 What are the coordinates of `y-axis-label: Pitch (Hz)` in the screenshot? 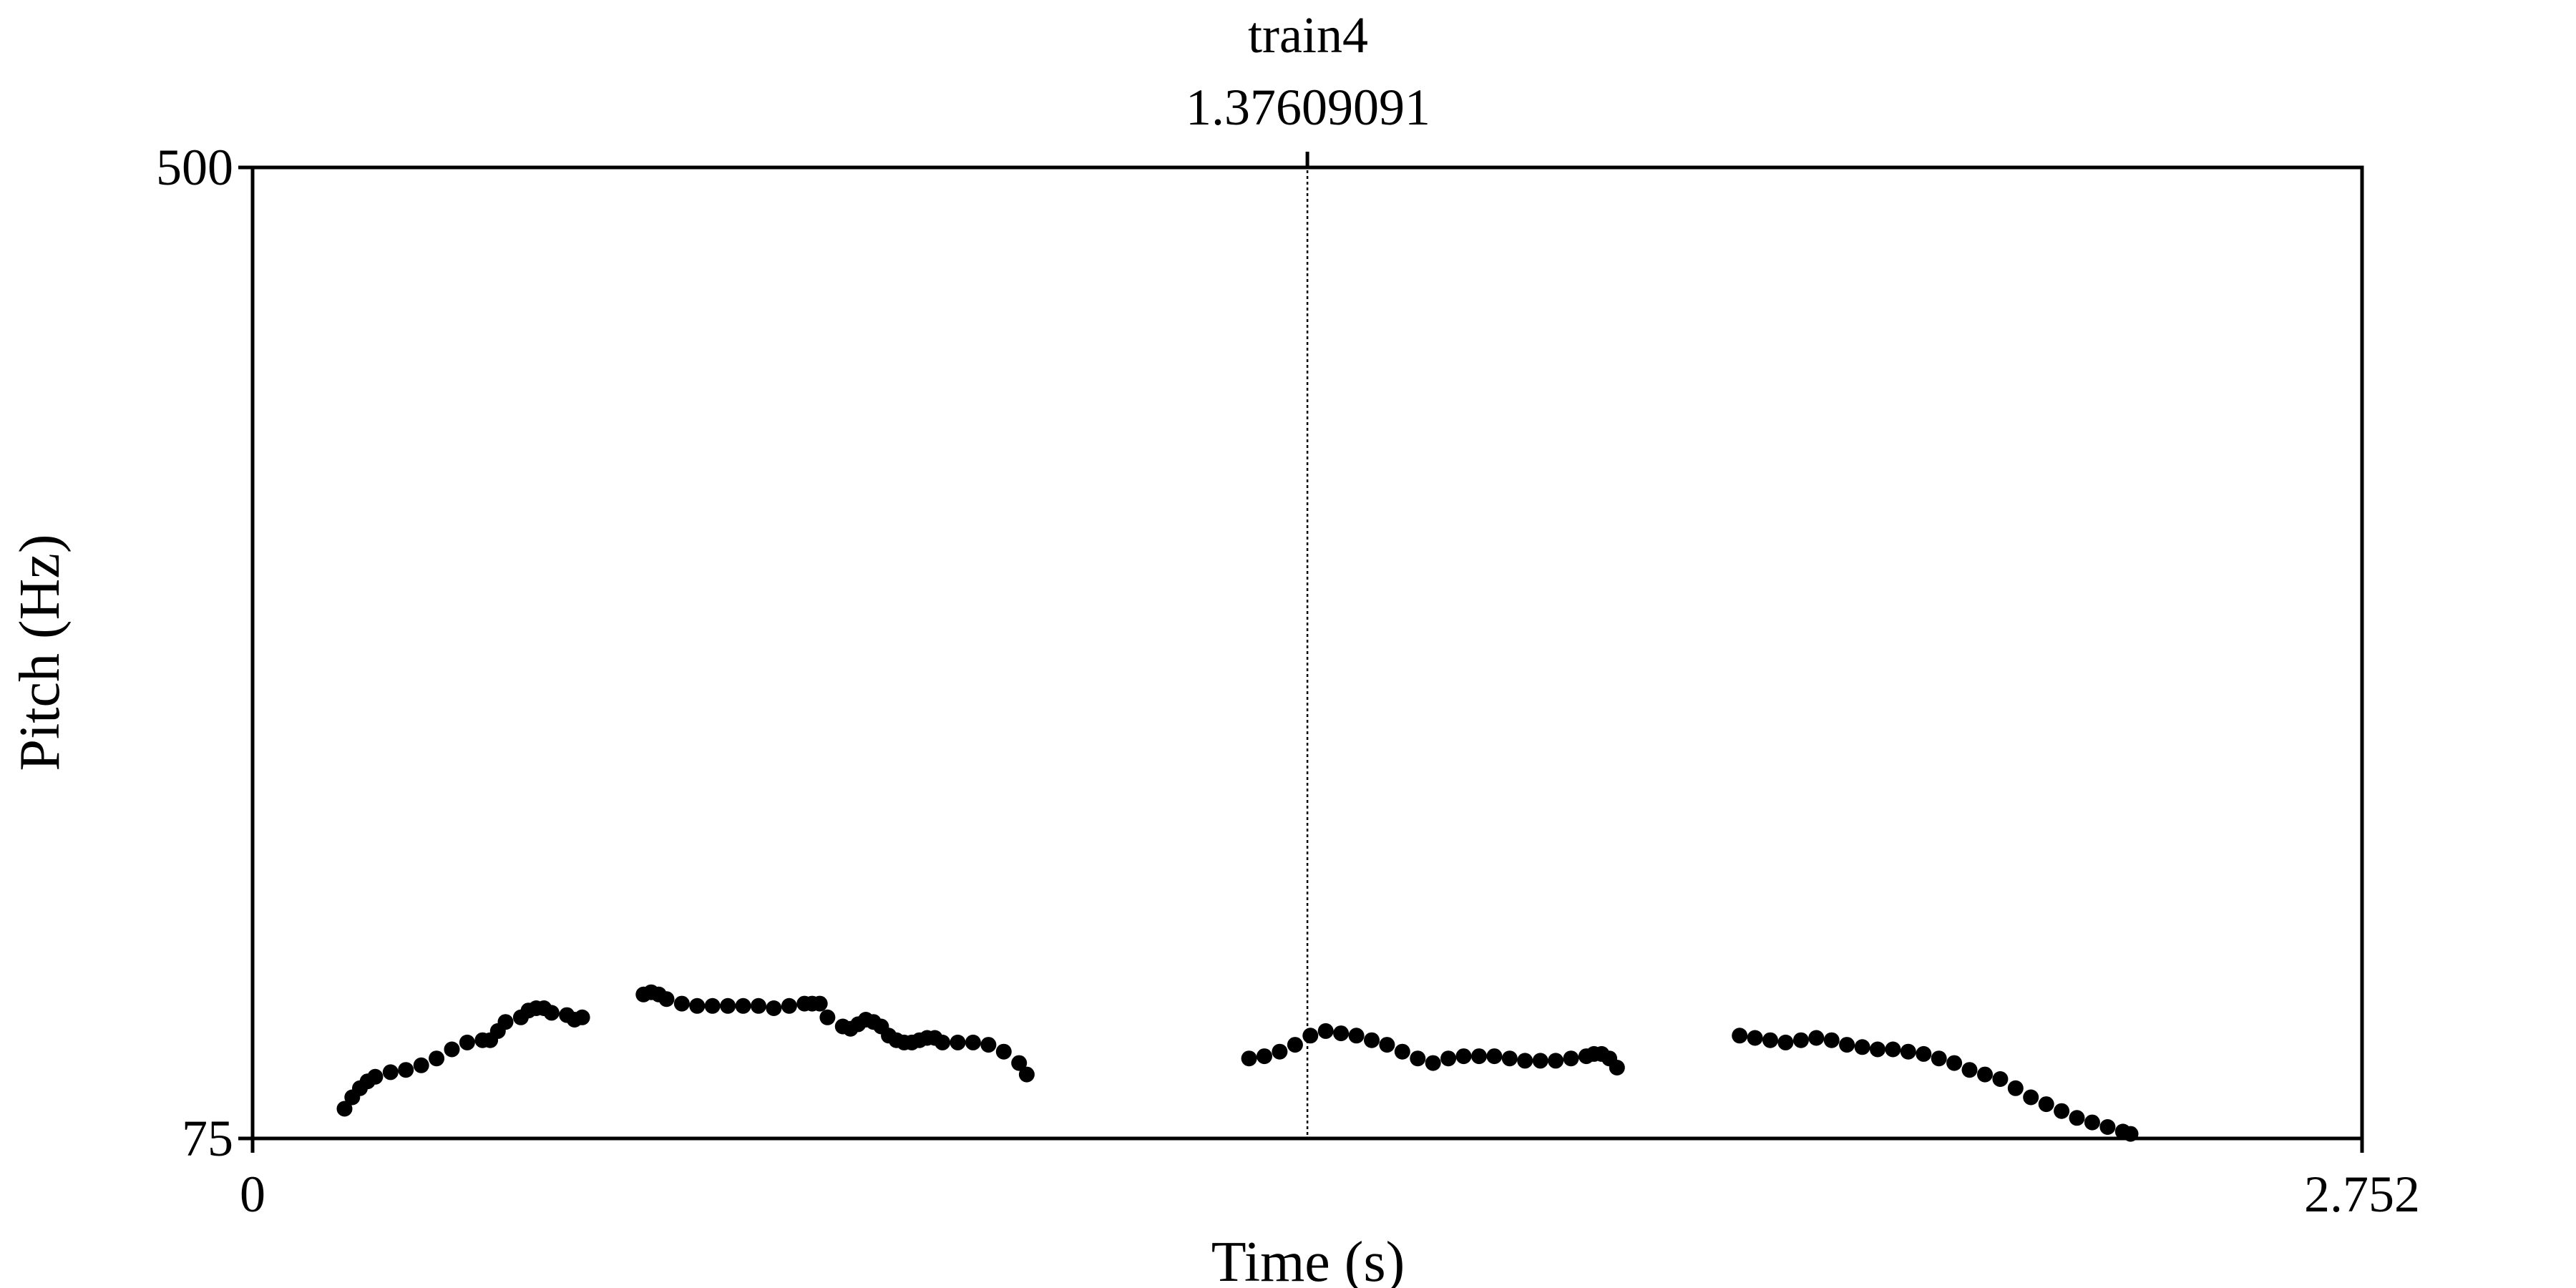 It's located at (40, 652).